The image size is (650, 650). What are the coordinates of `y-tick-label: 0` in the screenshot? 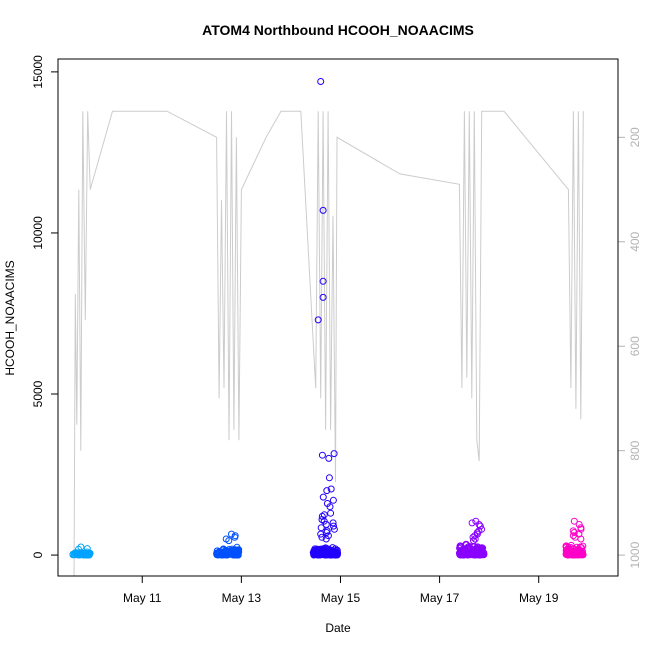 It's located at (38, 554).